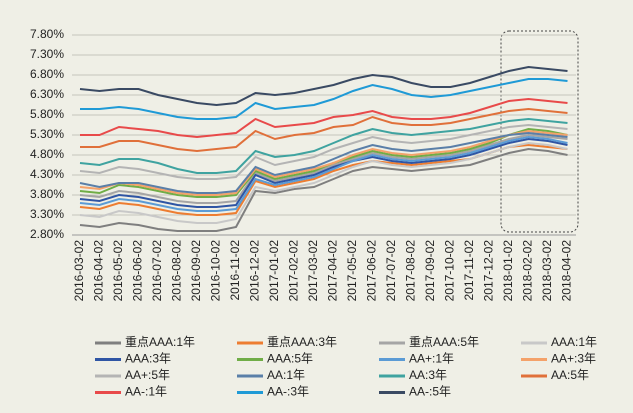  What do you see at coordinates (47, 234) in the screenshot?
I see `y-tick-label: 2.80%` at bounding box center [47, 234].